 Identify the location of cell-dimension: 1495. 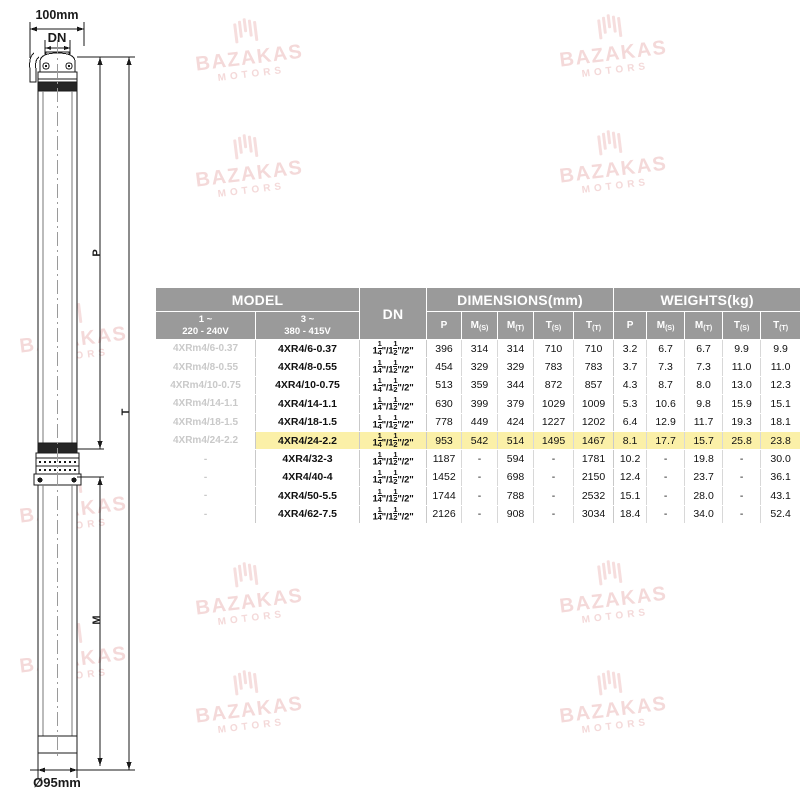
(553, 440).